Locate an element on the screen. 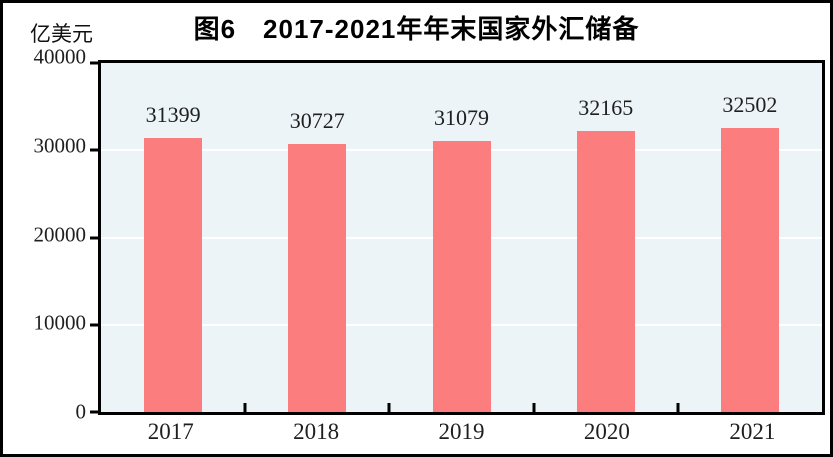 Image resolution: width=833 pixels, height=457 pixels. x-axis-tick-labels: 2017 2018 2019 2020 2021 is located at coordinates (461, 432).